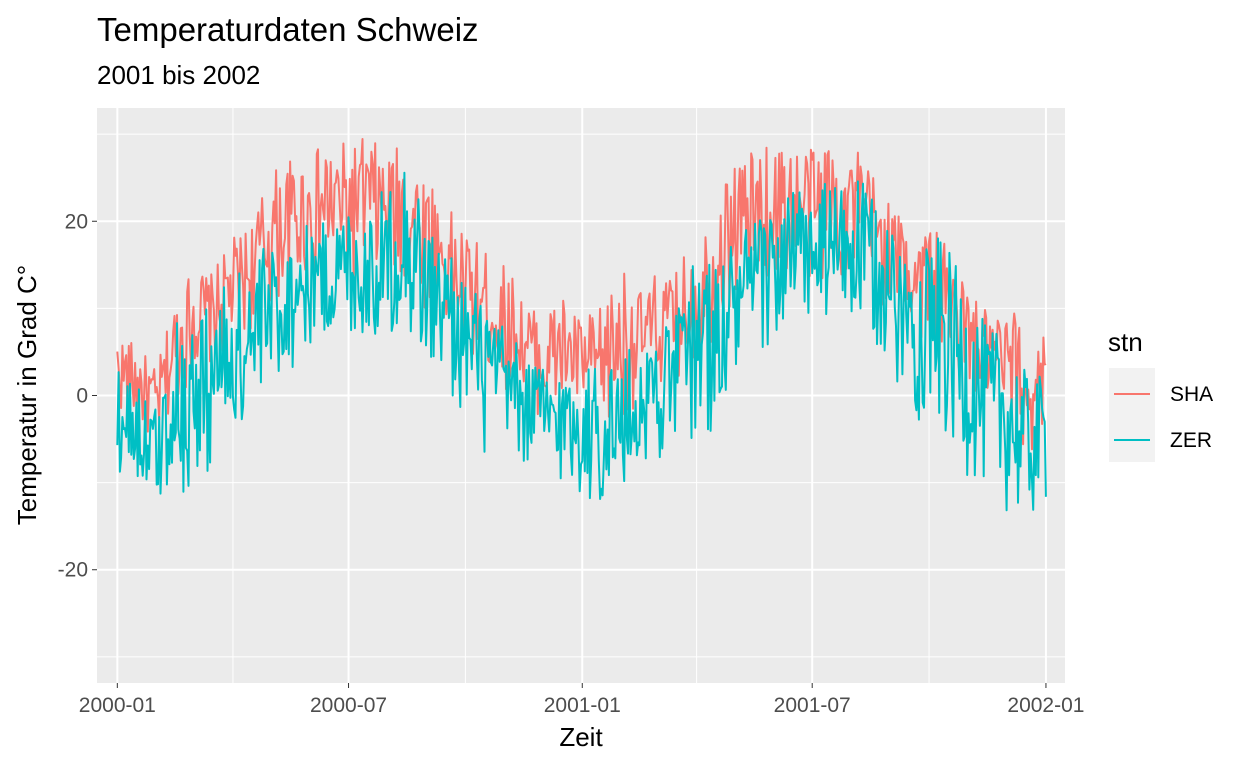 The height and width of the screenshot is (768, 1248). I want to click on y-tick-label: 20, so click(76, 221).